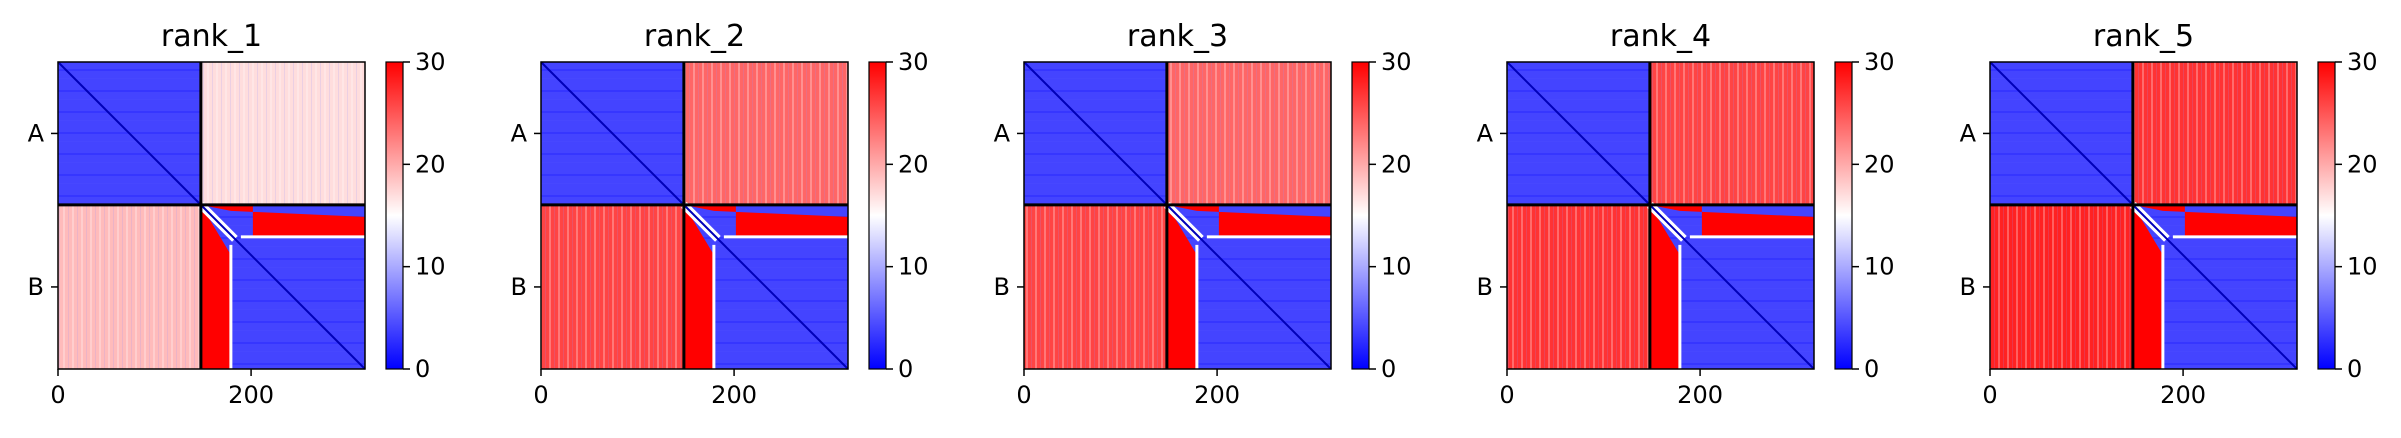 This screenshot has width=2401, height=438. I want to click on panel-title: rank_3, so click(1177, 36).